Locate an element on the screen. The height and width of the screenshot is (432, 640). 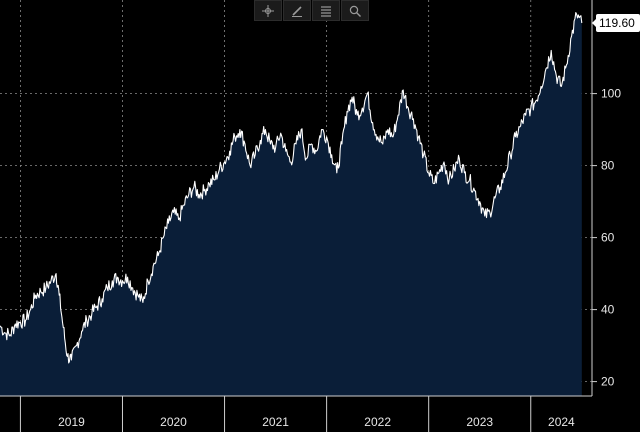
last-value-pointer is located at coordinates (594, 23).